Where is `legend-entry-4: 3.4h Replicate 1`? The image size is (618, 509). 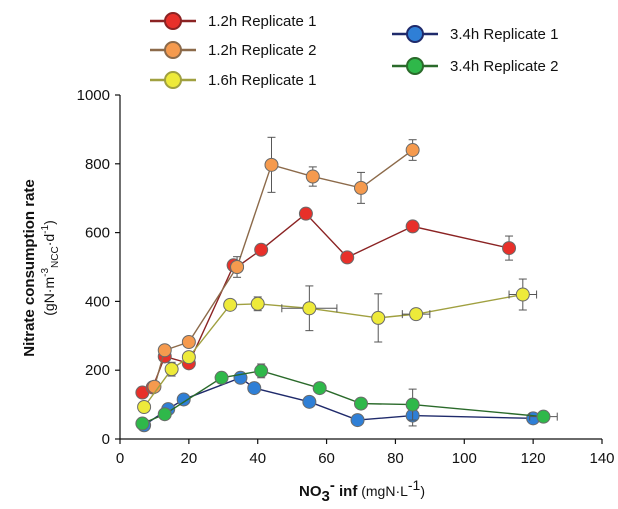
legend-entry-4: 3.4h Replicate 1 is located at coordinates (475, 34).